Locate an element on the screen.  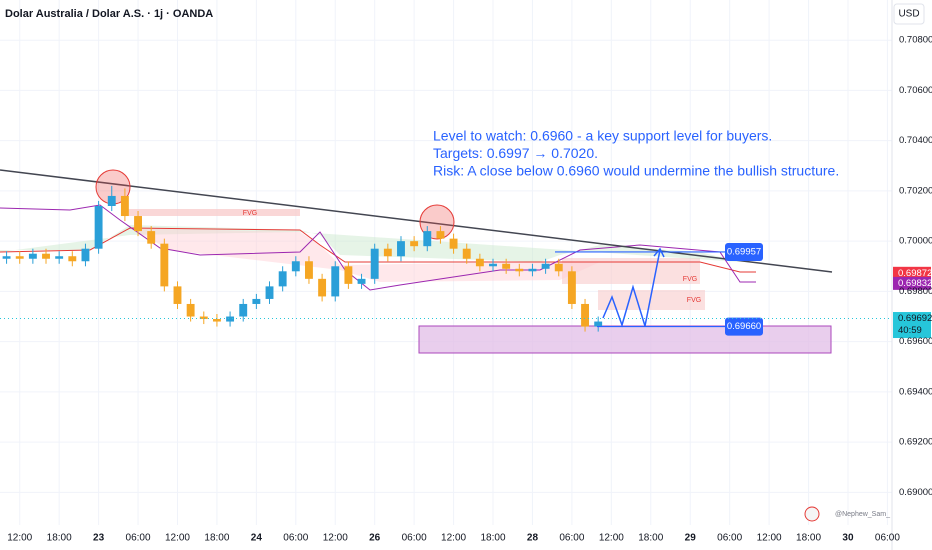
support-zone is located at coordinates (625, 339).